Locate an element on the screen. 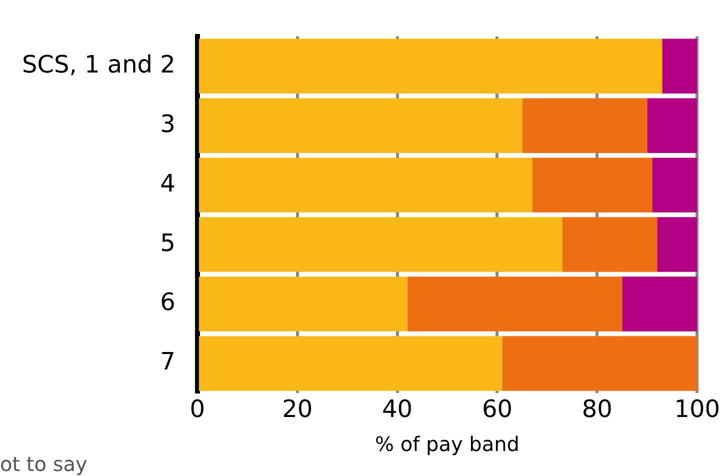  y-tick-label: 4 is located at coordinates (168, 183).